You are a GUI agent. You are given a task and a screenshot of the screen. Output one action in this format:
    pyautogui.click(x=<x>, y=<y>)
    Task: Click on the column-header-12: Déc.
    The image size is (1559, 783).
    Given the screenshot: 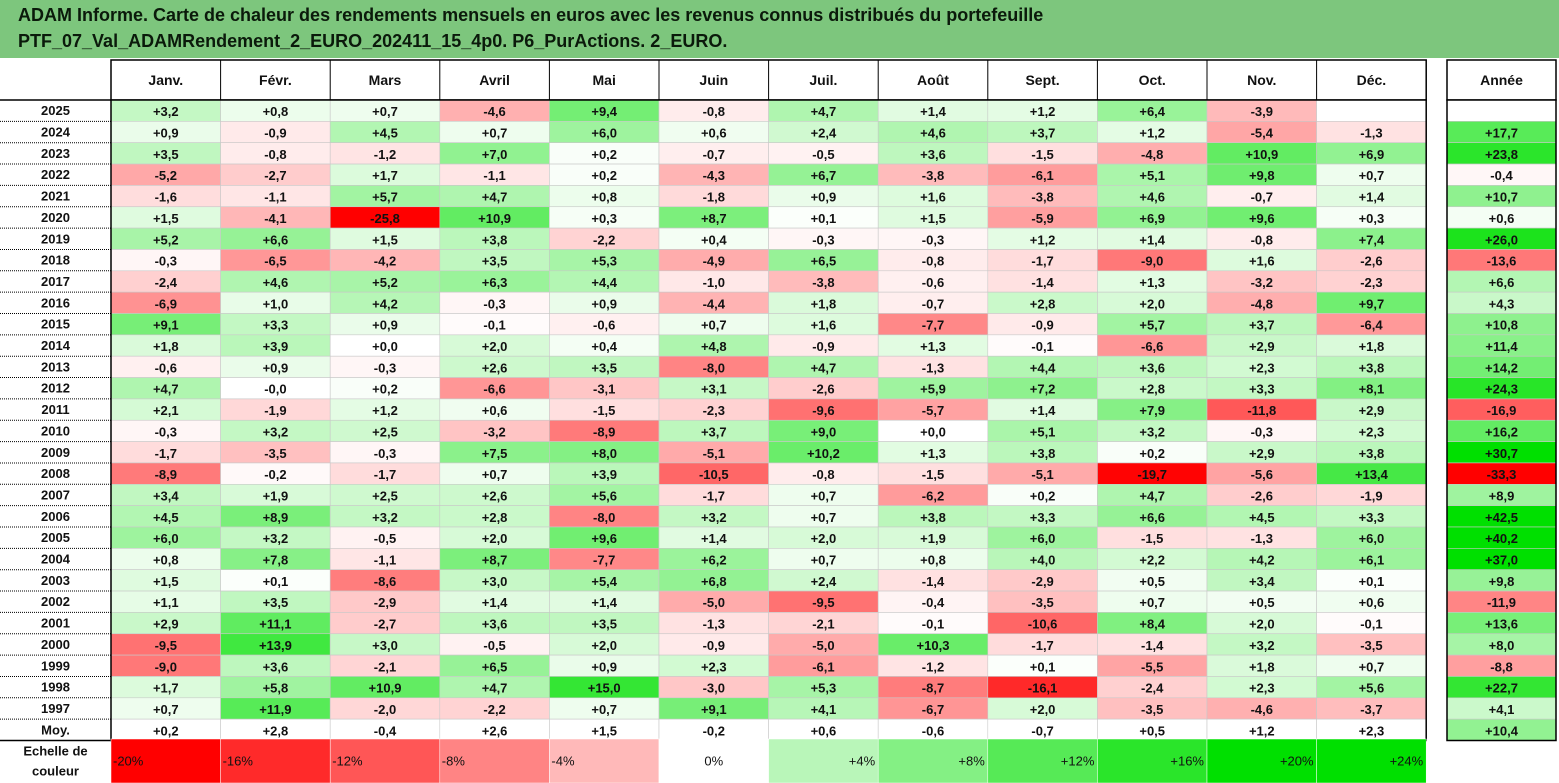 What is the action you would take?
    pyautogui.click(x=1372, y=80)
    